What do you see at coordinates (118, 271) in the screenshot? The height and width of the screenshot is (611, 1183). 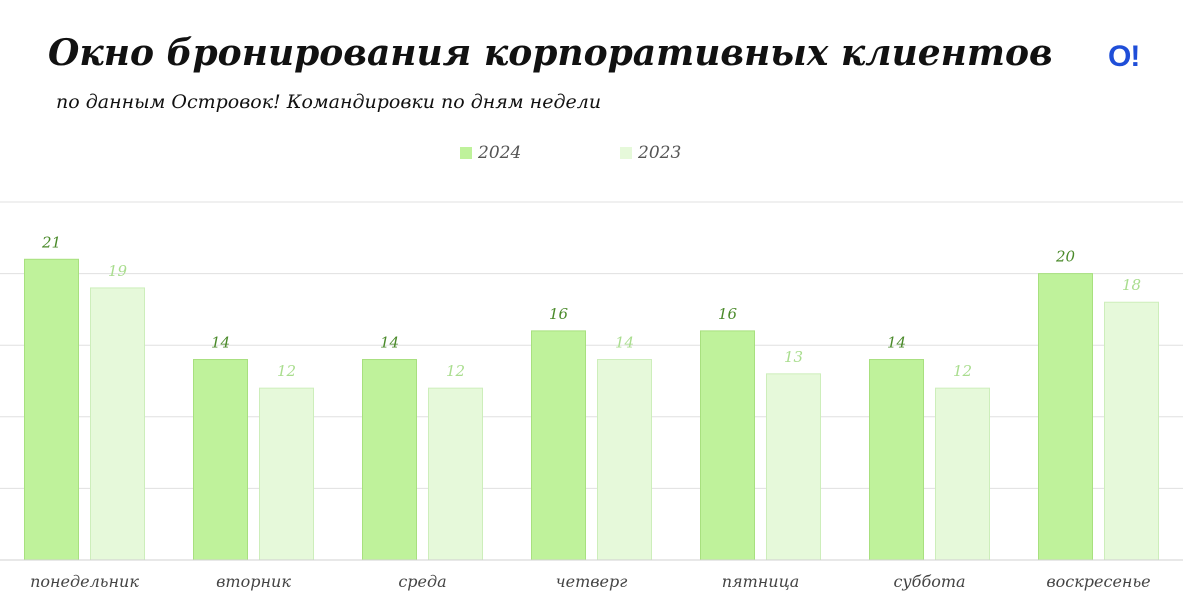 I see `data-label-2023-0: 19` at bounding box center [118, 271].